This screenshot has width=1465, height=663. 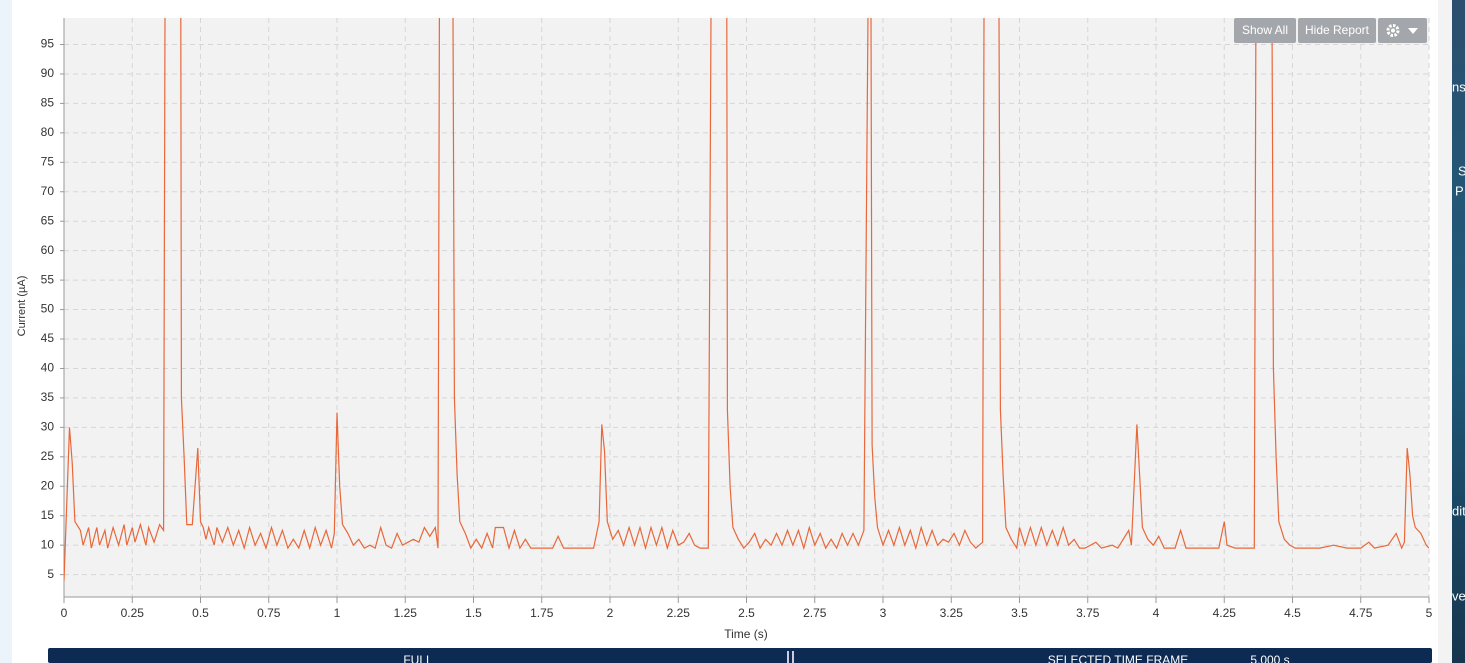 What do you see at coordinates (883, 613) in the screenshot?
I see `x-tick-label: 3` at bounding box center [883, 613].